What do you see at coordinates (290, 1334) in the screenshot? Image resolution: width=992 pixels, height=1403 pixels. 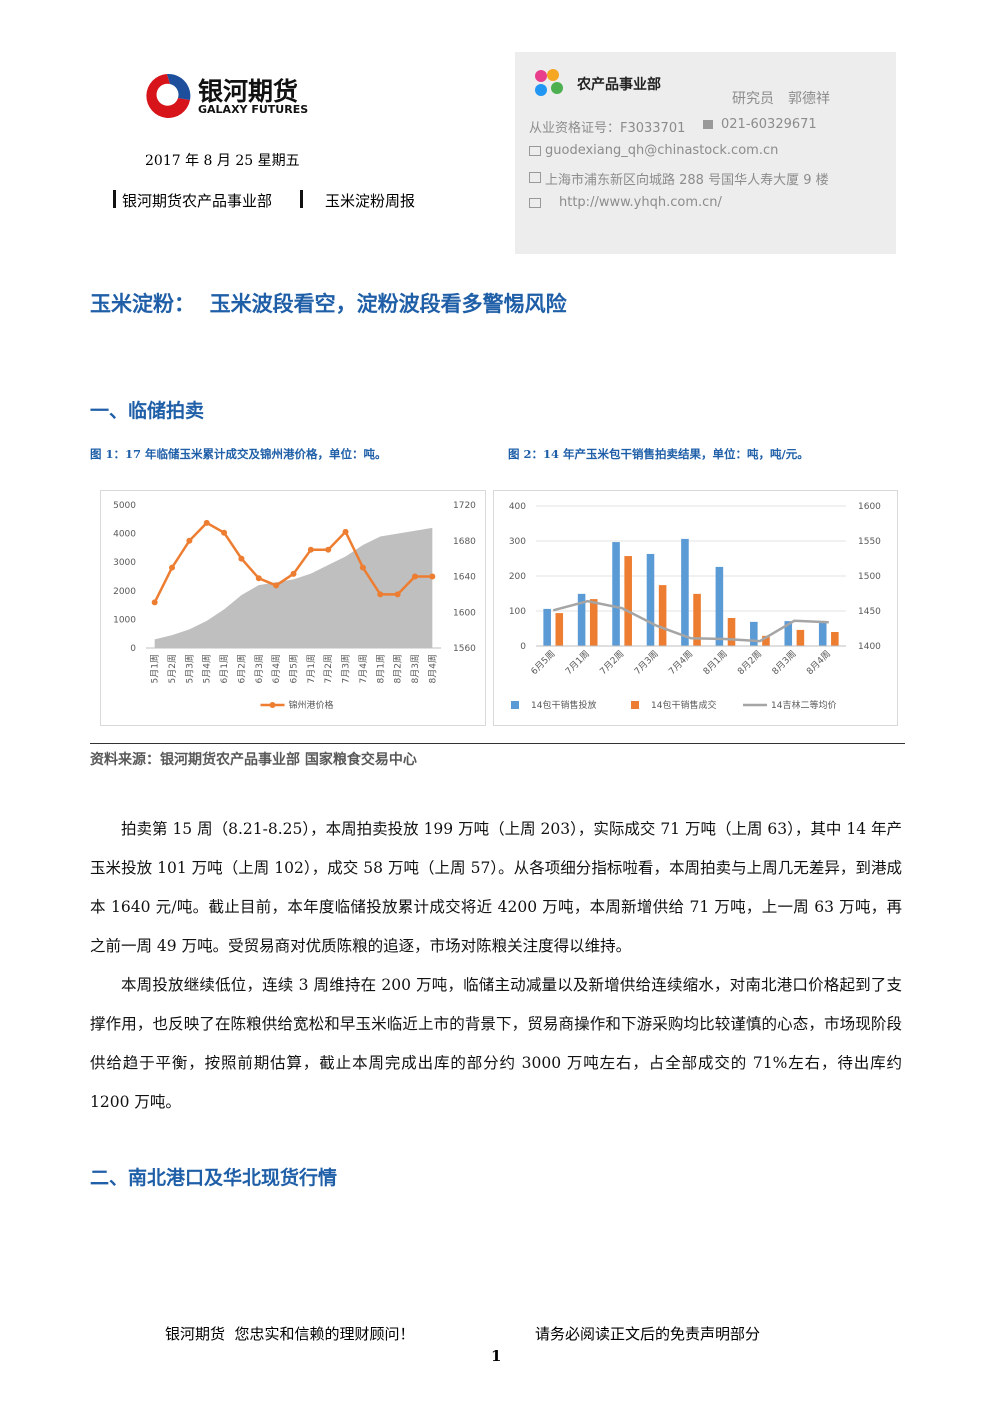 I see `footer-left: 银河期货 您忠实和信赖的理财顾问！` at bounding box center [290, 1334].